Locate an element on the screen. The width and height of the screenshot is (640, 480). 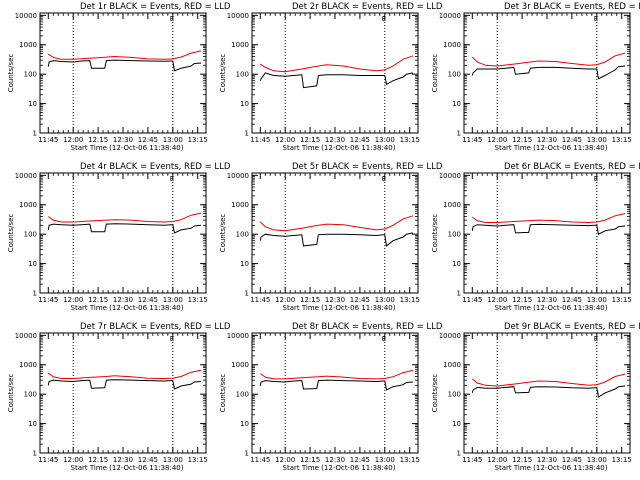
panel-title: Det 9r BLACK = Events, RED = LLD is located at coordinates (572, 327).